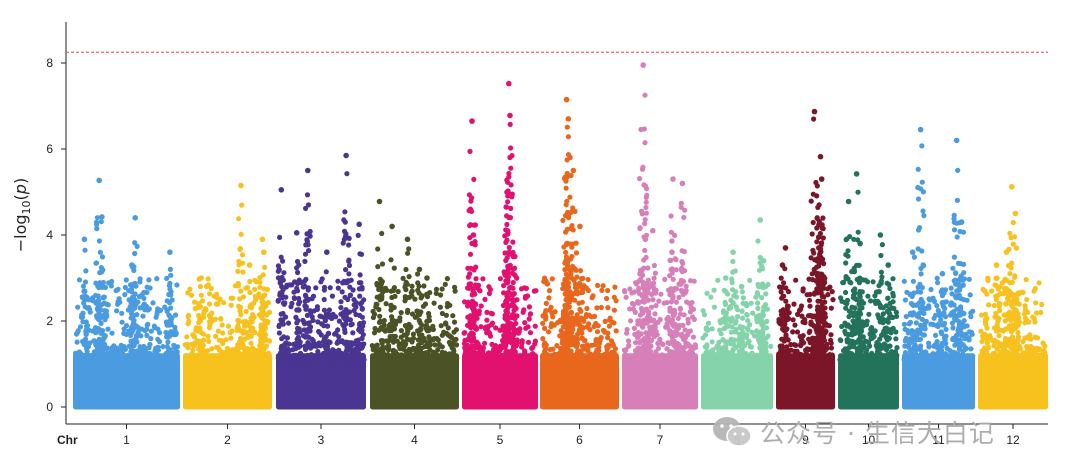 Image resolution: width=1080 pixels, height=475 pixels. I want to click on chromosome-9-points, so click(806, 259).